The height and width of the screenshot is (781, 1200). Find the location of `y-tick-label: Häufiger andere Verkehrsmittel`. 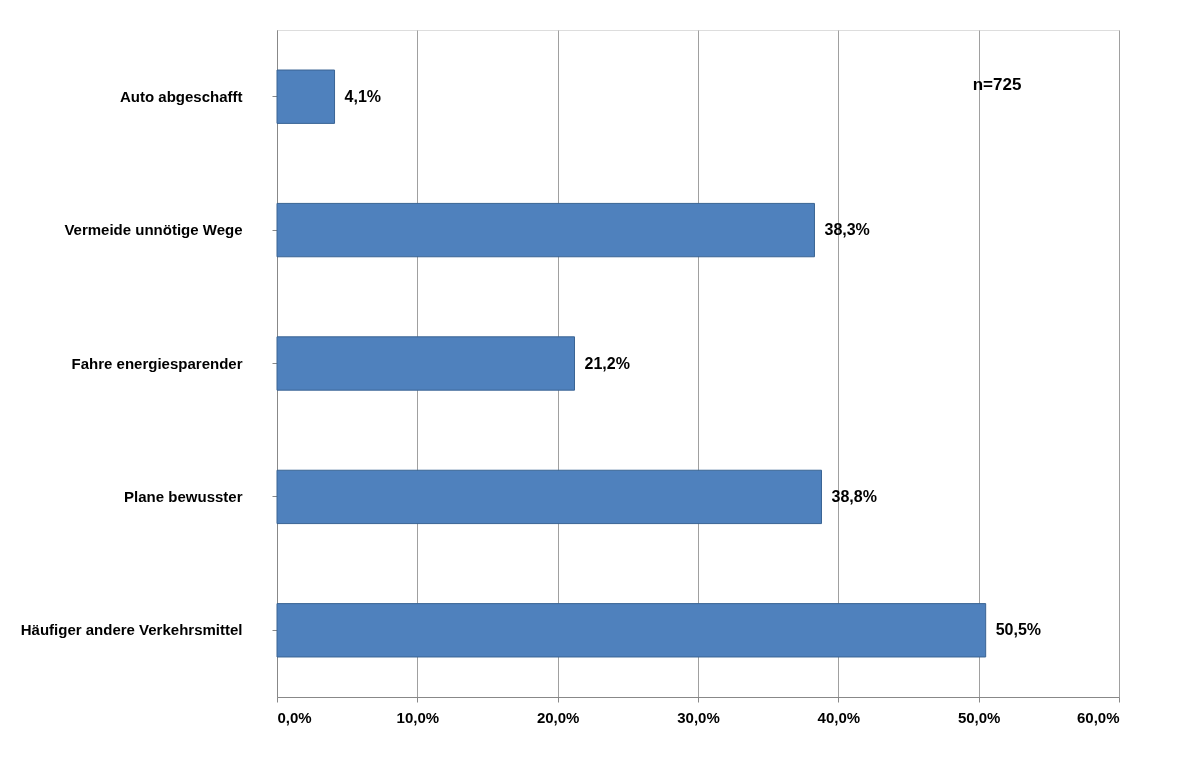

y-tick-label: Häufiger andere Verkehrsmittel is located at coordinates (131, 630).